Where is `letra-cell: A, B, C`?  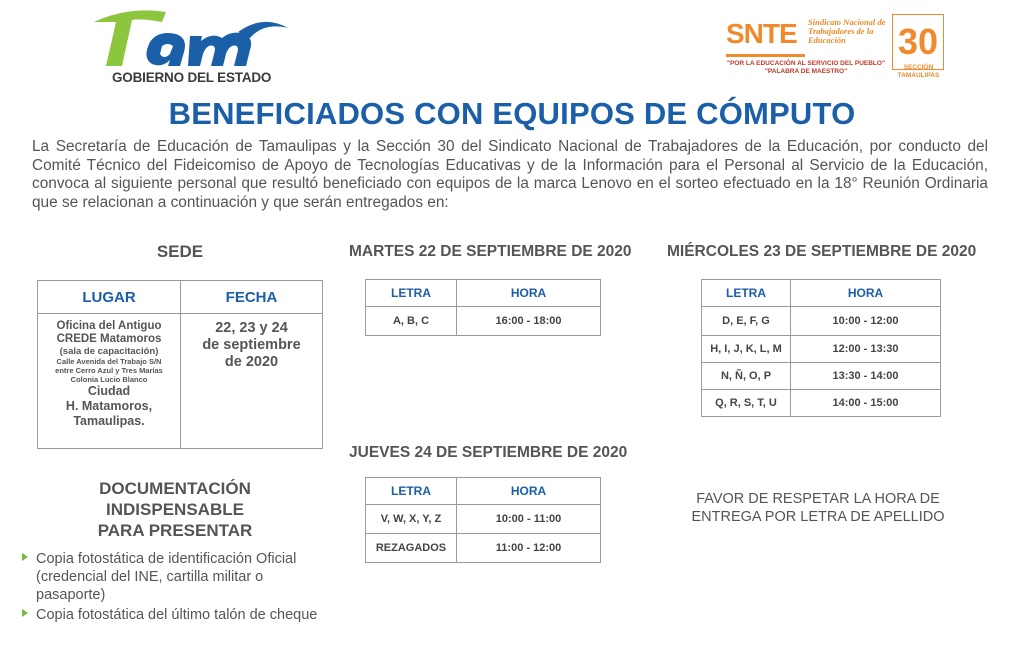
letra-cell: A, B, C is located at coordinates (411, 321).